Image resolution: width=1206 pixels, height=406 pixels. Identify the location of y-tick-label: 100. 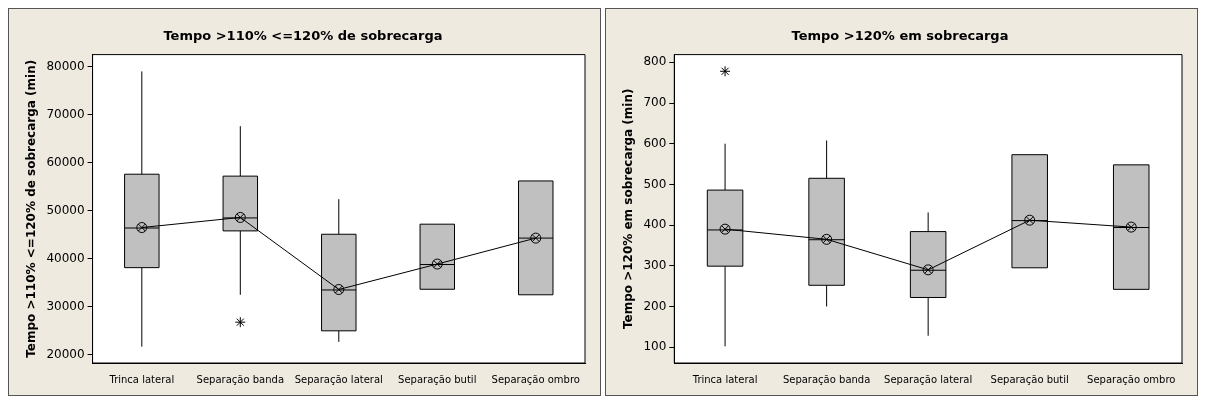
(655, 346).